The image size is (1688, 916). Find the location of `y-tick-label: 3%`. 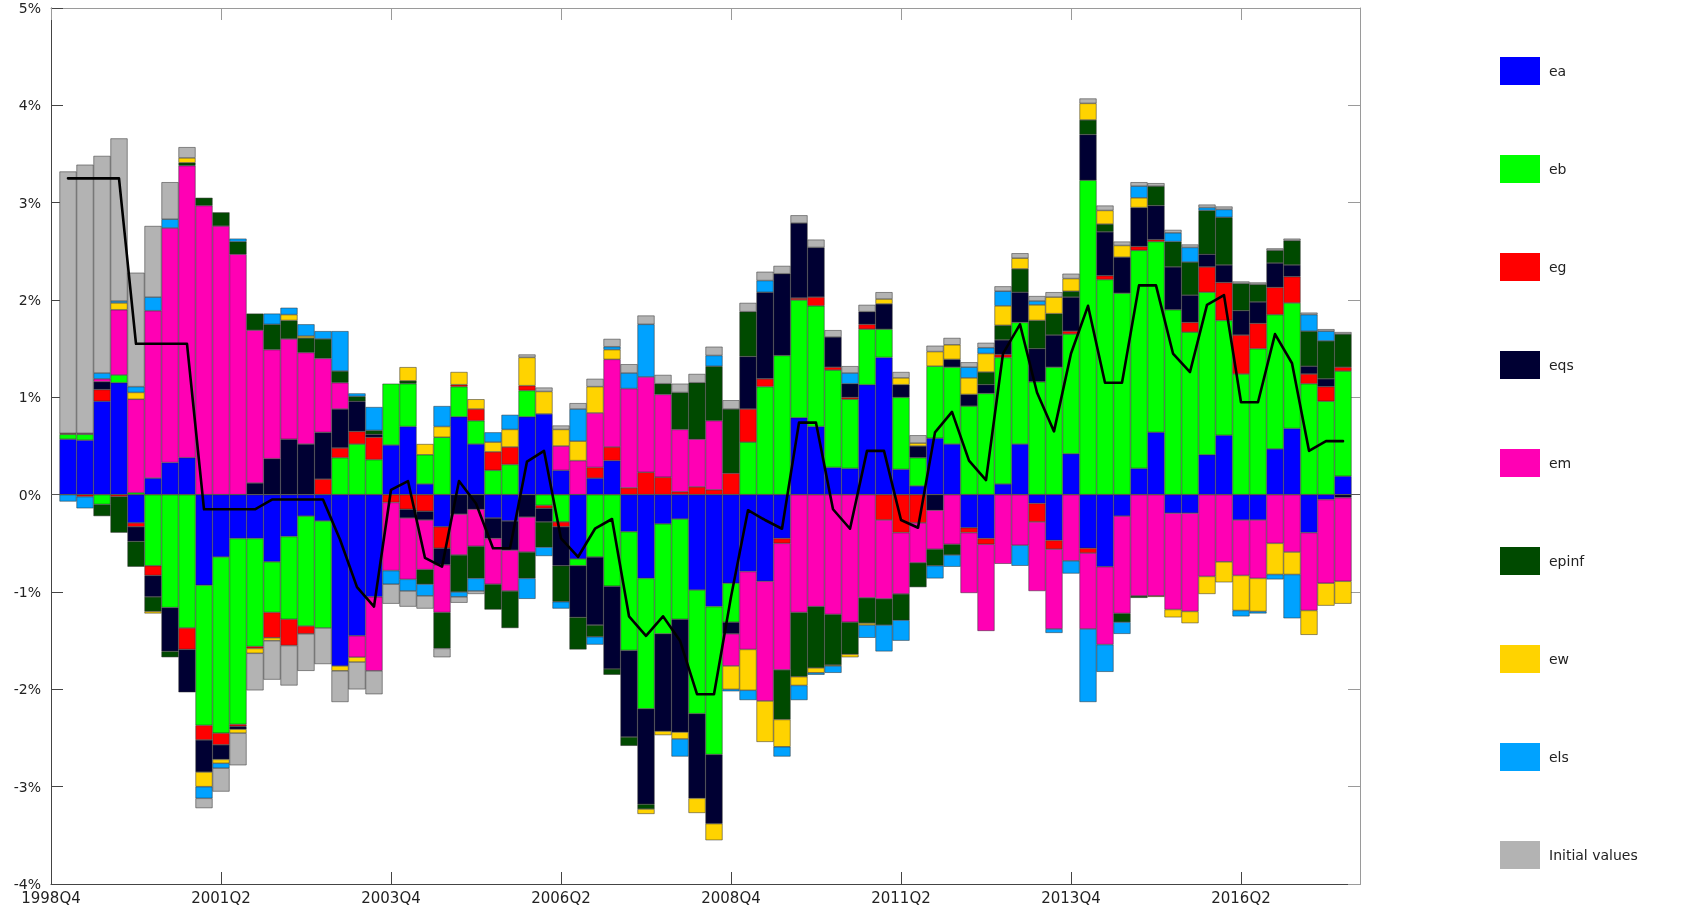

y-tick-label: 3% is located at coordinates (29, 202).